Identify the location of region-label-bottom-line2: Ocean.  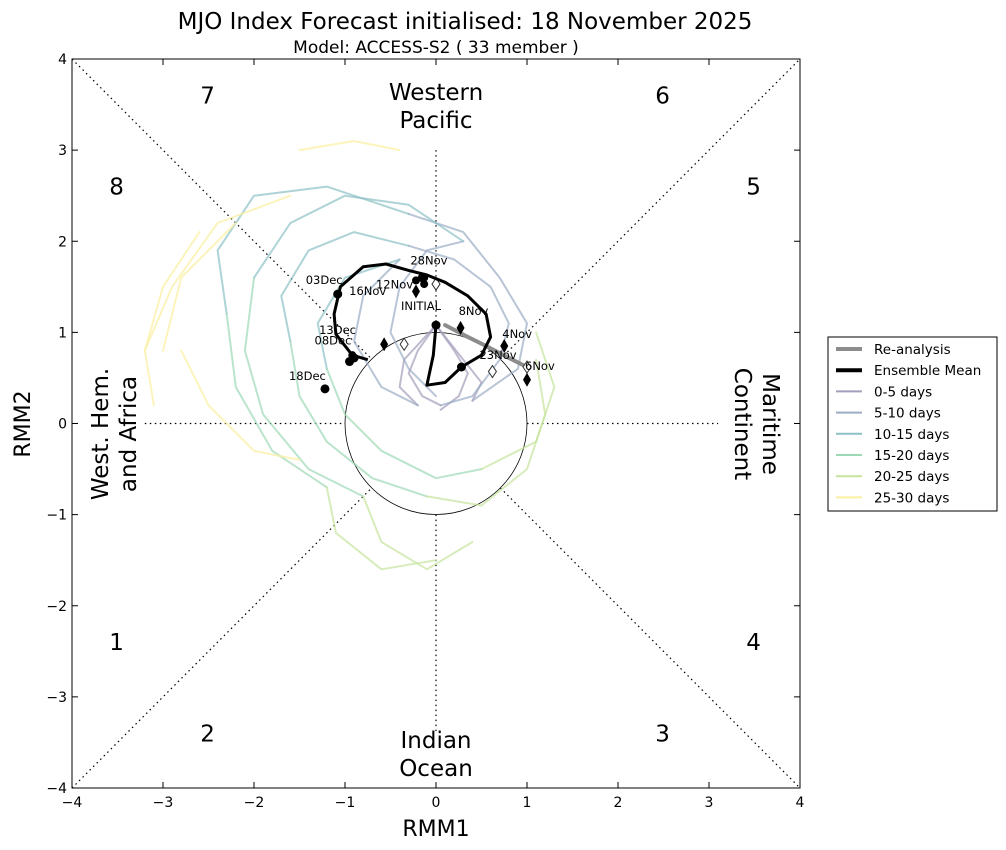
(436, 769).